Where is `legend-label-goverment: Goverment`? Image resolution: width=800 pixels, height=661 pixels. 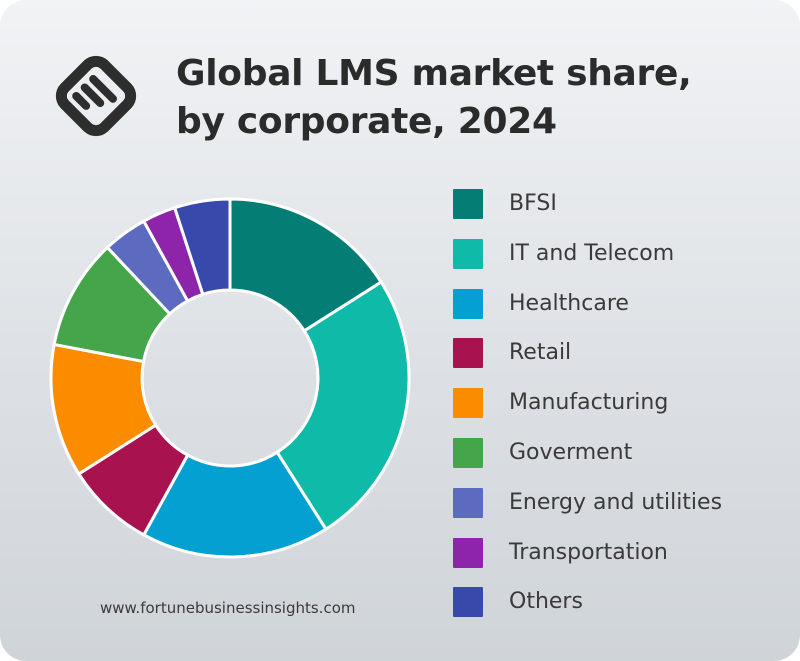 legend-label-goverment: Goverment is located at coordinates (571, 452).